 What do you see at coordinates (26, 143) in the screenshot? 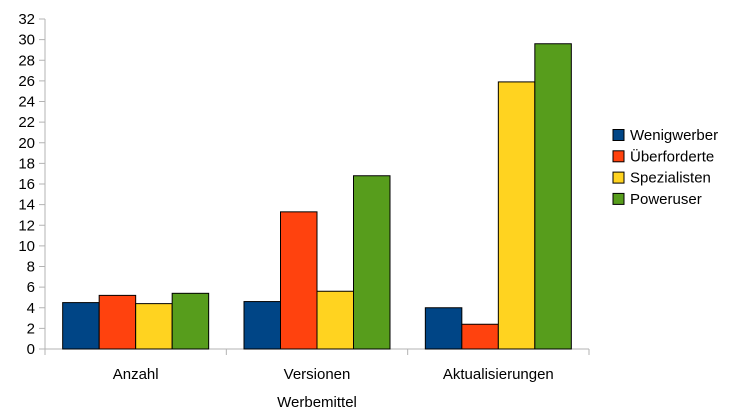
I see `y-tick-label: 20` at bounding box center [26, 143].